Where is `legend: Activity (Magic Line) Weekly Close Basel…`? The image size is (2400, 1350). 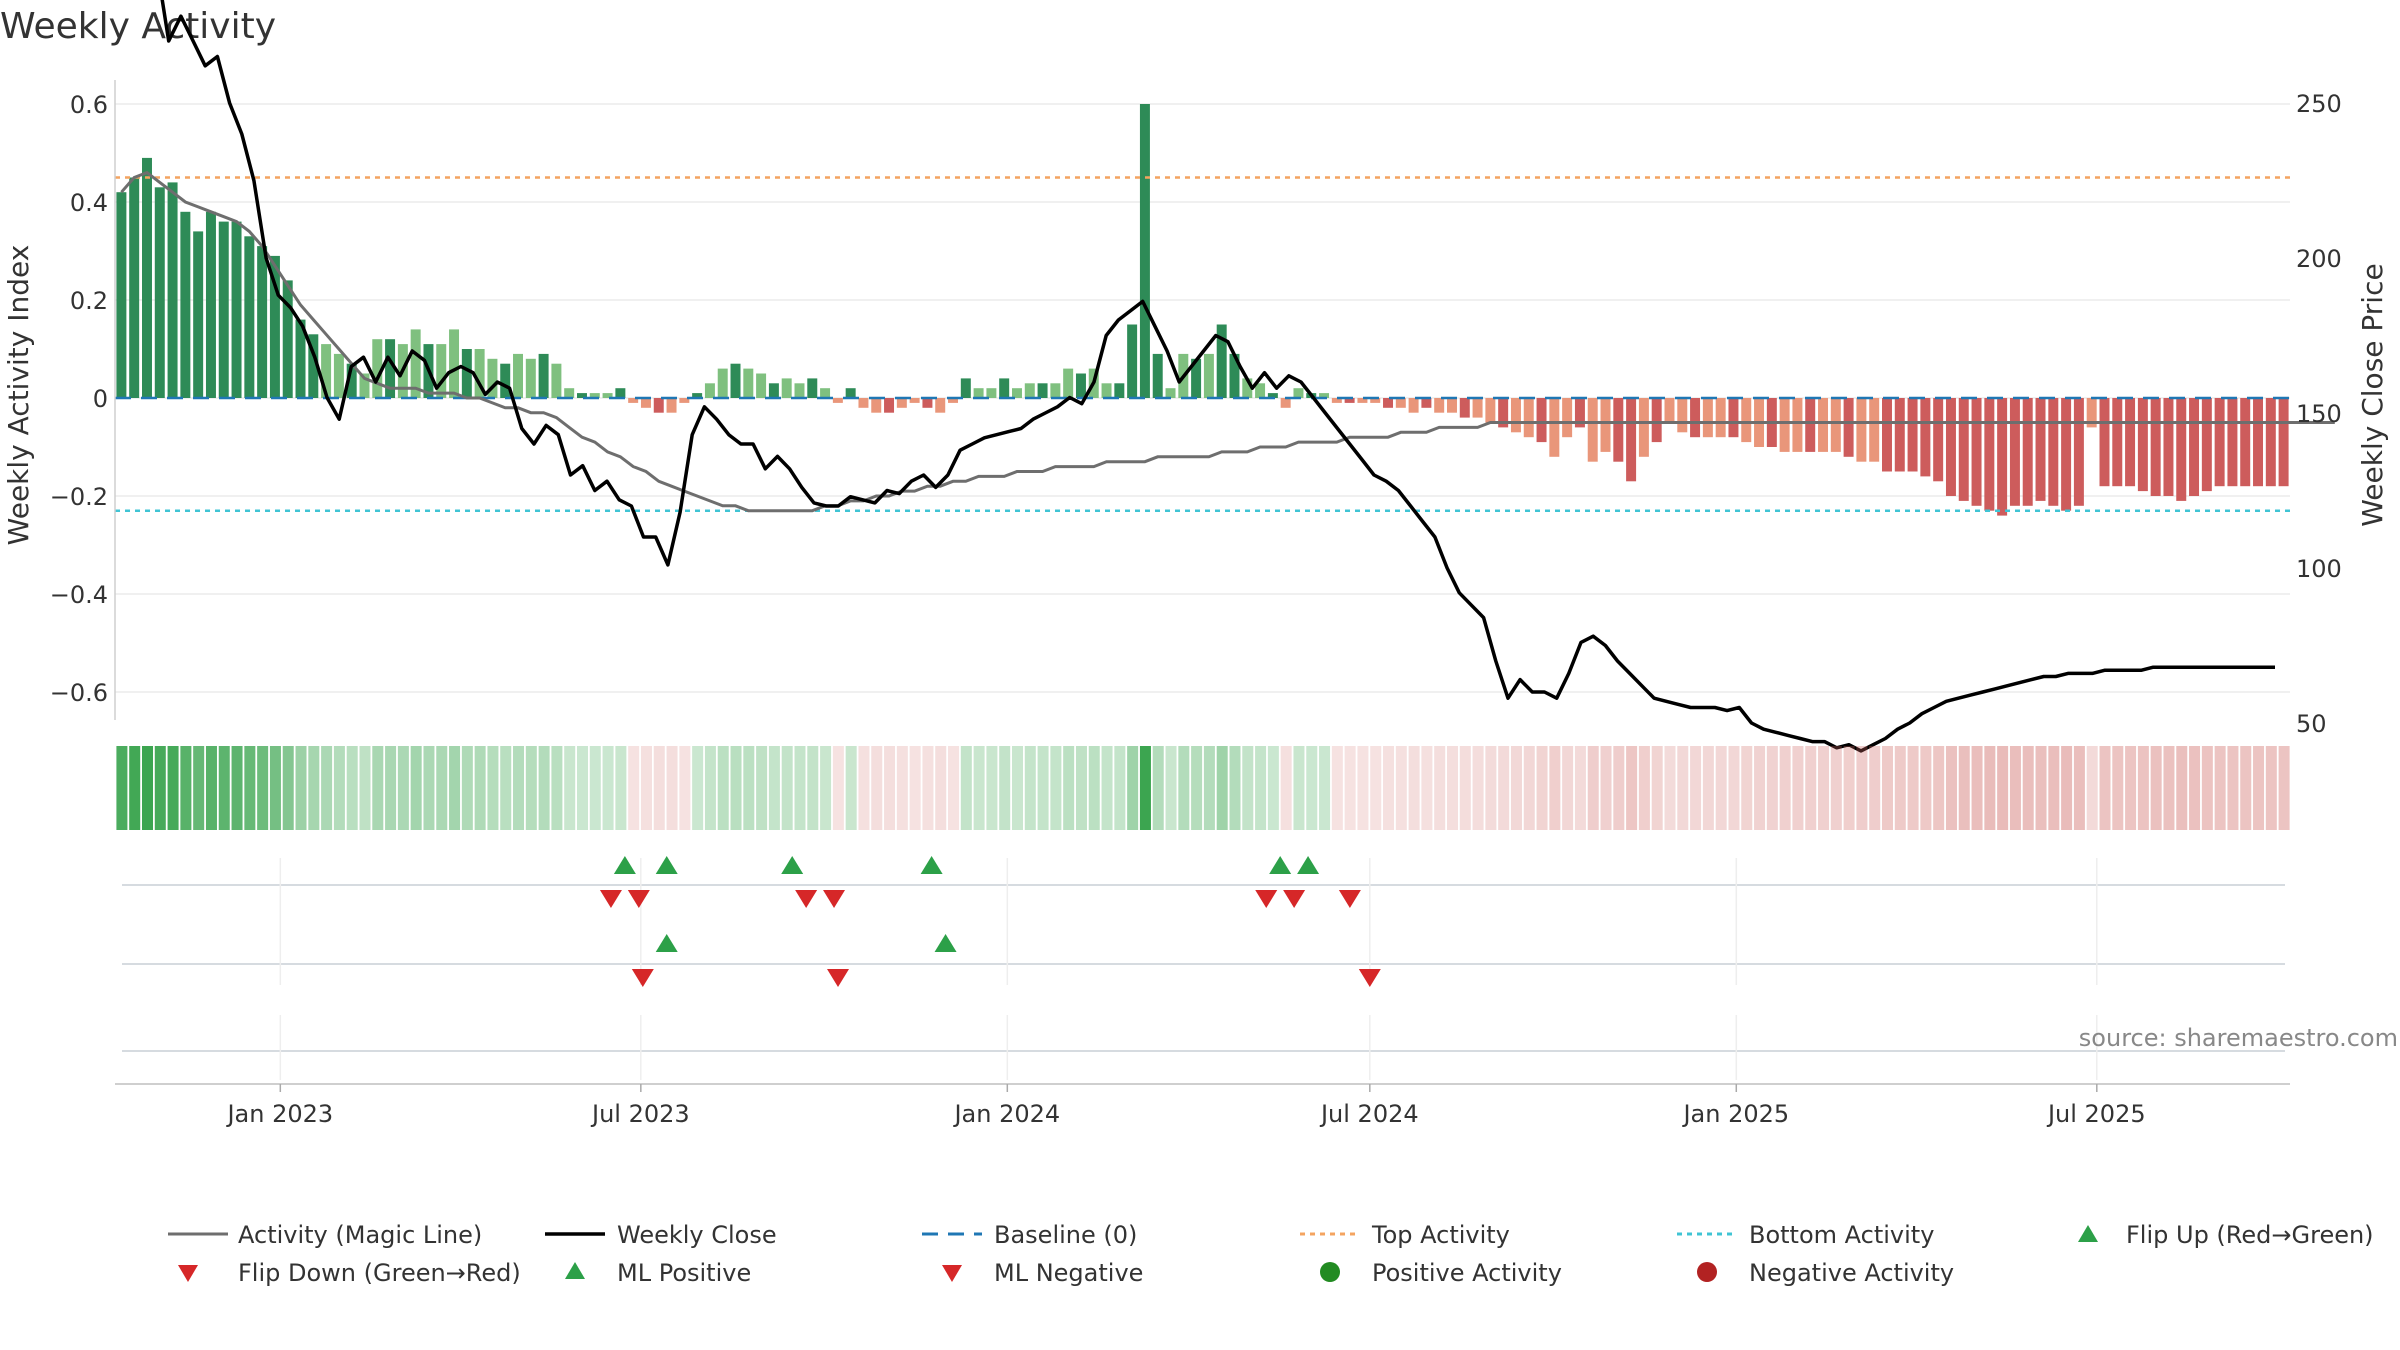
legend: Activity (Magic Line) Weekly Close Basel… is located at coordinates (1271, 1254).